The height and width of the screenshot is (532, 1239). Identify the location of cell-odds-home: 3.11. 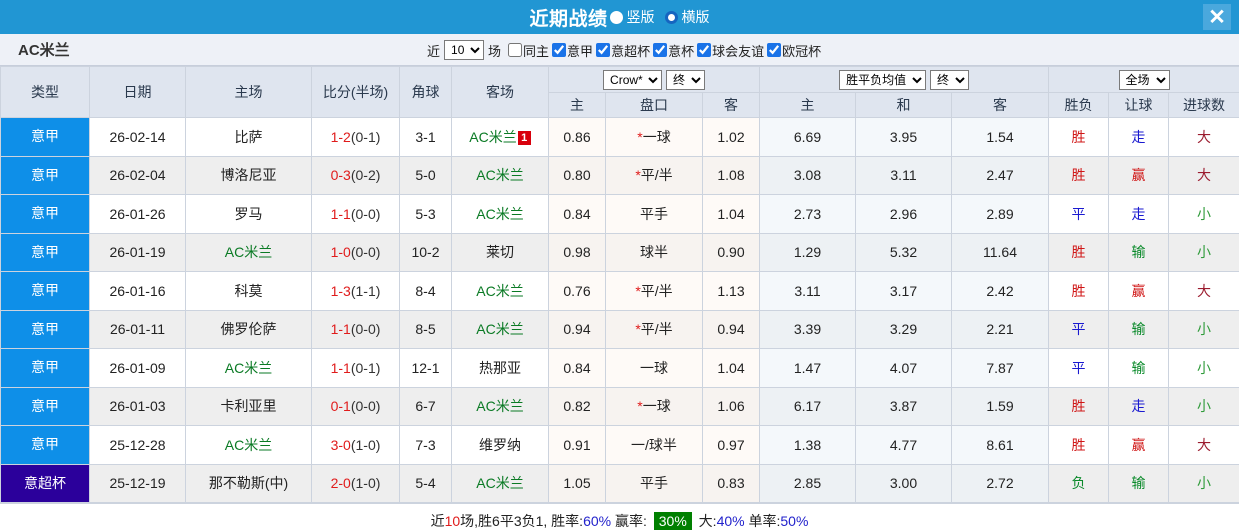
(807, 291).